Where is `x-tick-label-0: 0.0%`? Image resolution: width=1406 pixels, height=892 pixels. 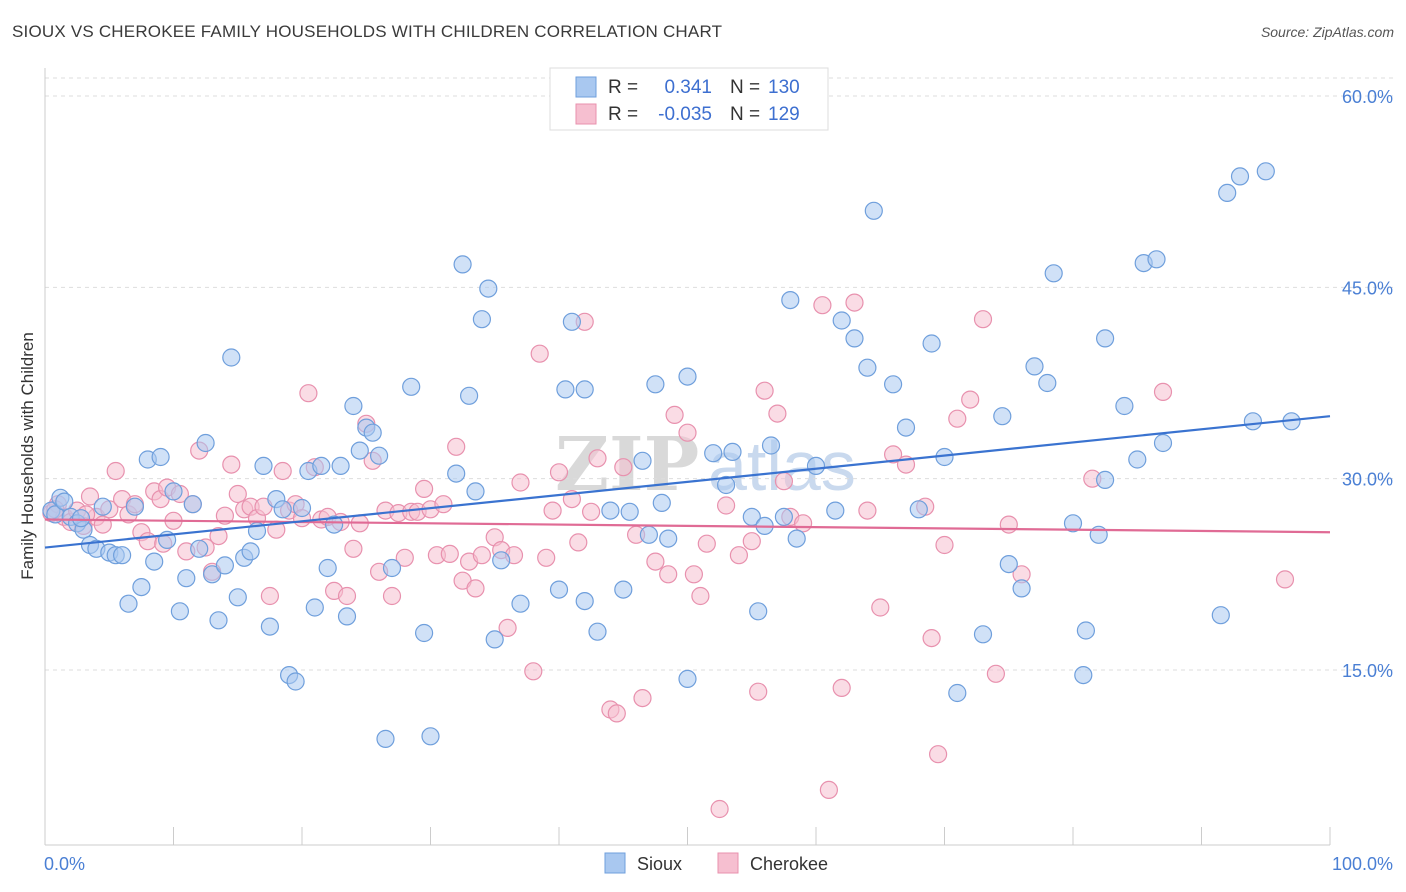 x-tick-label-0: 0.0% is located at coordinates (64, 864).